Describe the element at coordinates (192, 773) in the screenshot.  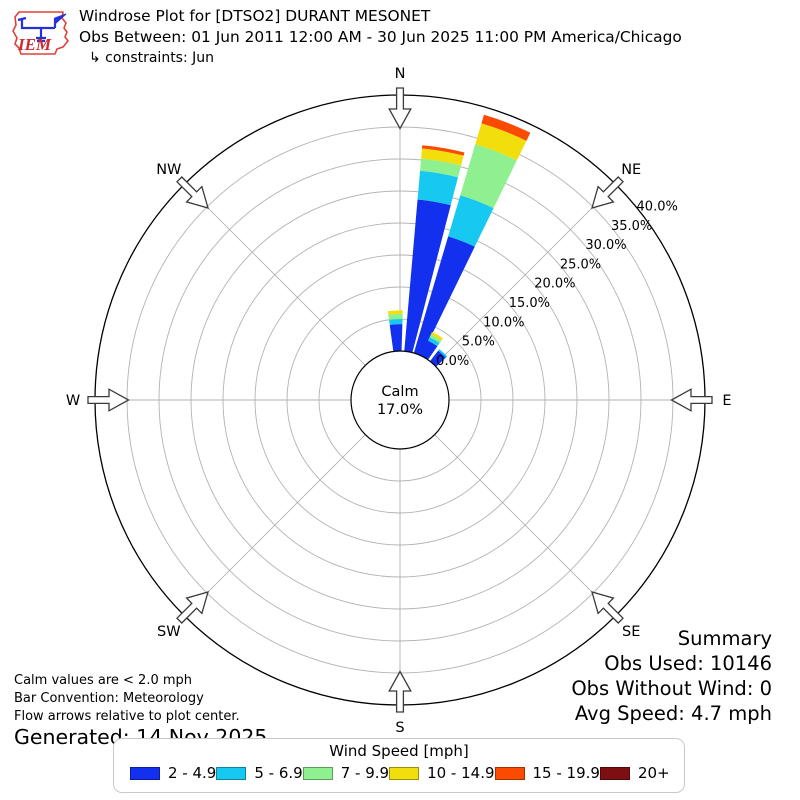
I see `legend-label: 2 - 4.9` at that location.